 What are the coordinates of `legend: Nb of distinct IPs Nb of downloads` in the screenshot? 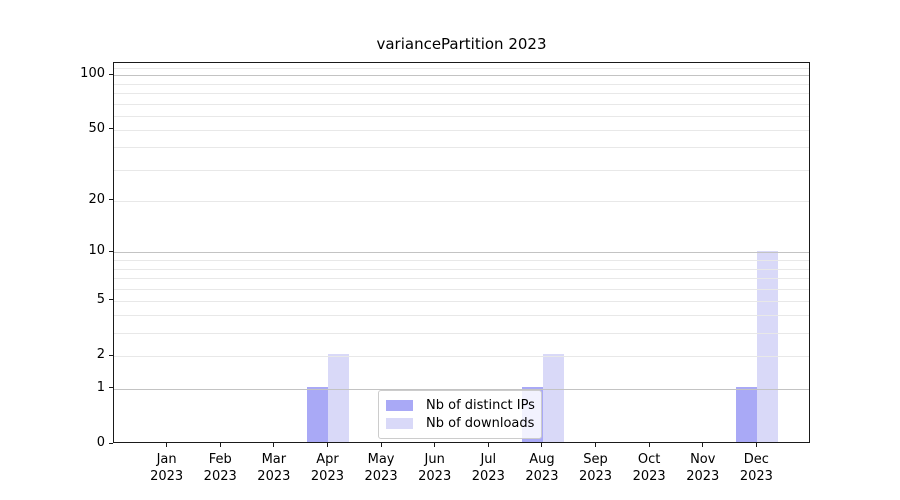 It's located at (460, 414).